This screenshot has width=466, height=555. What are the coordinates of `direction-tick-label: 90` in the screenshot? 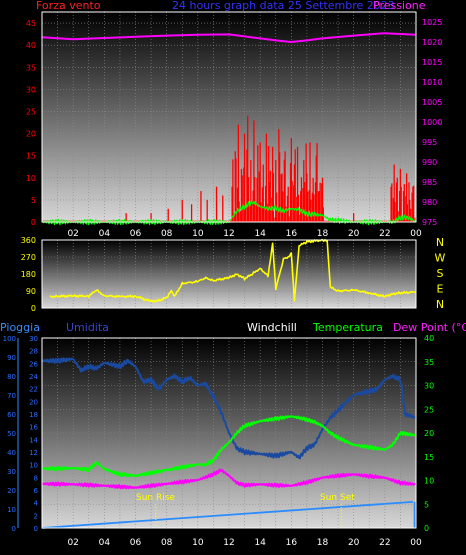 It's located at (31, 291).